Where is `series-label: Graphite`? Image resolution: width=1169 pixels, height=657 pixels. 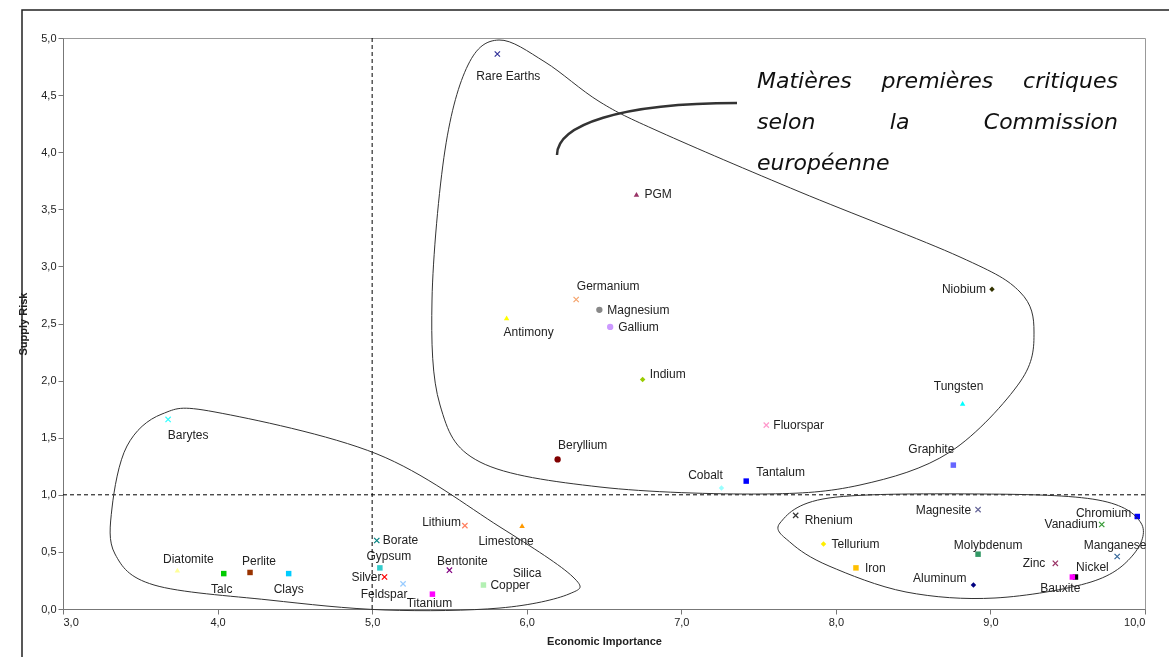 series-label: Graphite is located at coordinates (931, 449).